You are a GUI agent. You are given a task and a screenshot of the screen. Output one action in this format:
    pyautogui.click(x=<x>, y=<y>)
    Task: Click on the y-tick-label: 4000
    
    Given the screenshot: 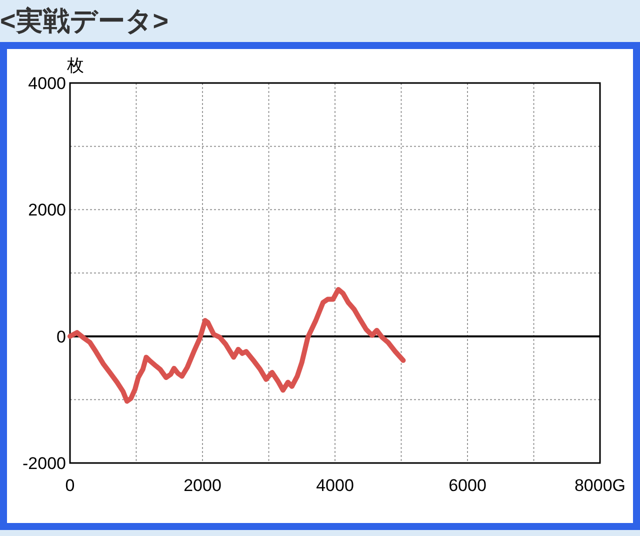 What is the action you would take?
    pyautogui.click(x=47, y=83)
    